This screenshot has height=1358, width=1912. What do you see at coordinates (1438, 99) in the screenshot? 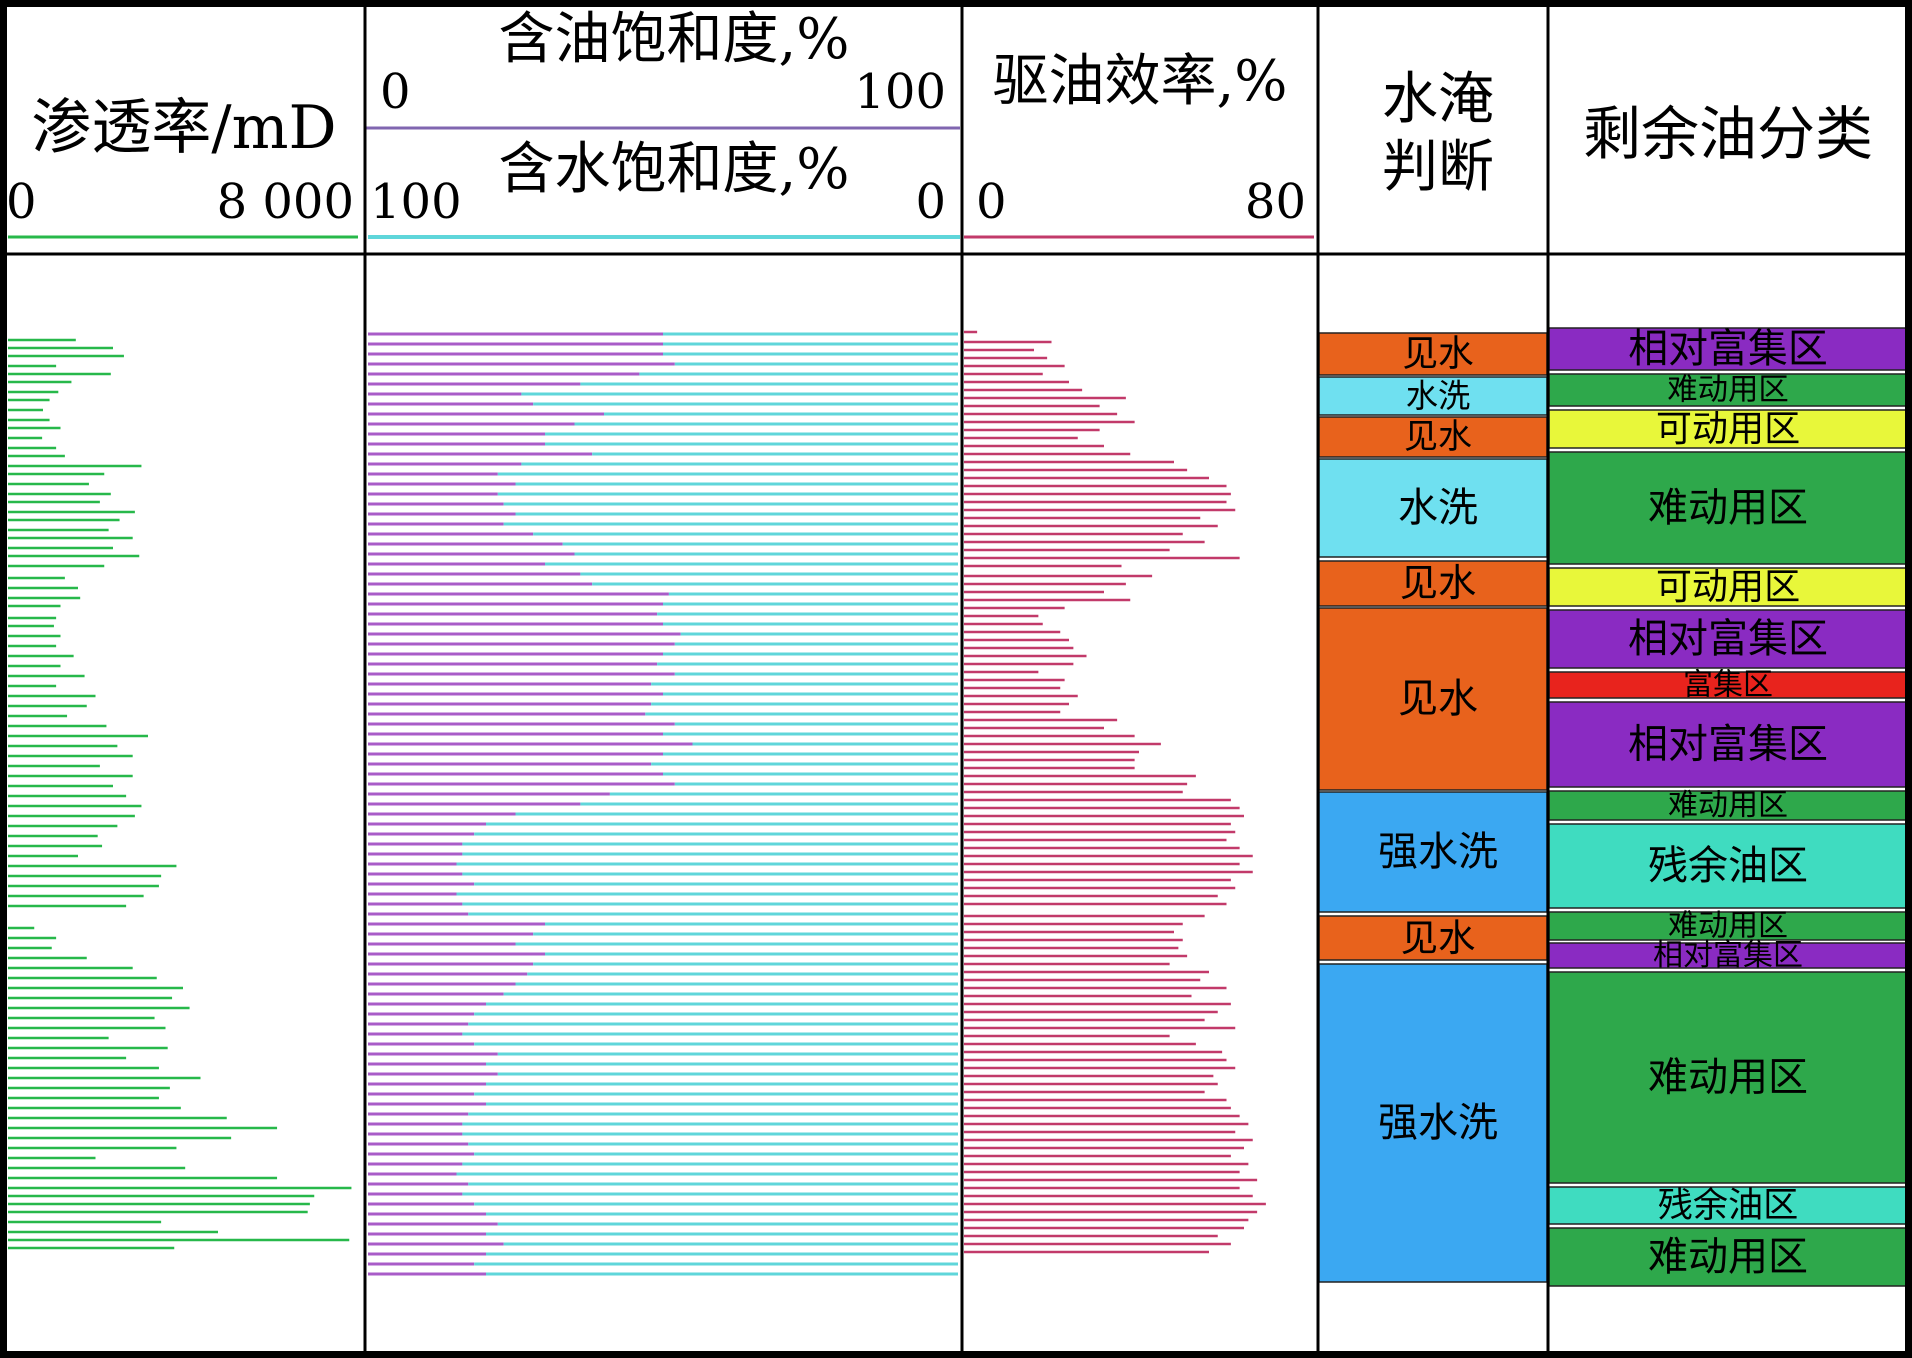
I see `flooding-title-line1: 水淹` at bounding box center [1438, 99].